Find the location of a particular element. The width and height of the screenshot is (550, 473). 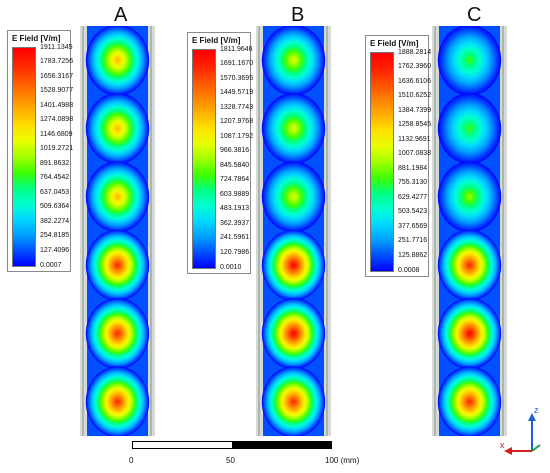

axis-triad-icon is located at coordinates (522, 434).